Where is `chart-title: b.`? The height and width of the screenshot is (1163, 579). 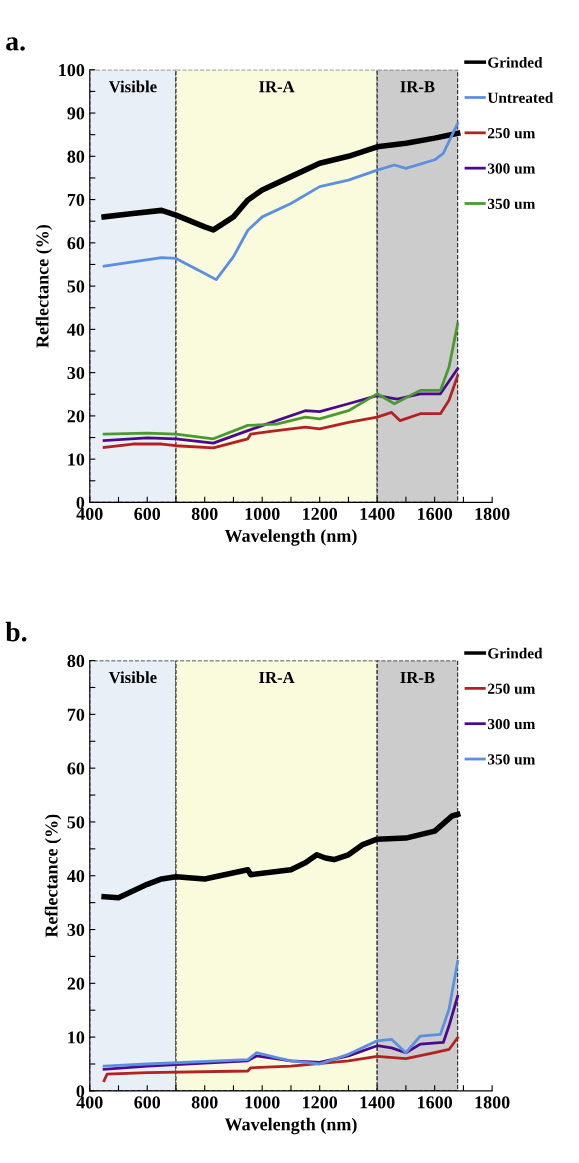
chart-title: b. is located at coordinates (16, 631).